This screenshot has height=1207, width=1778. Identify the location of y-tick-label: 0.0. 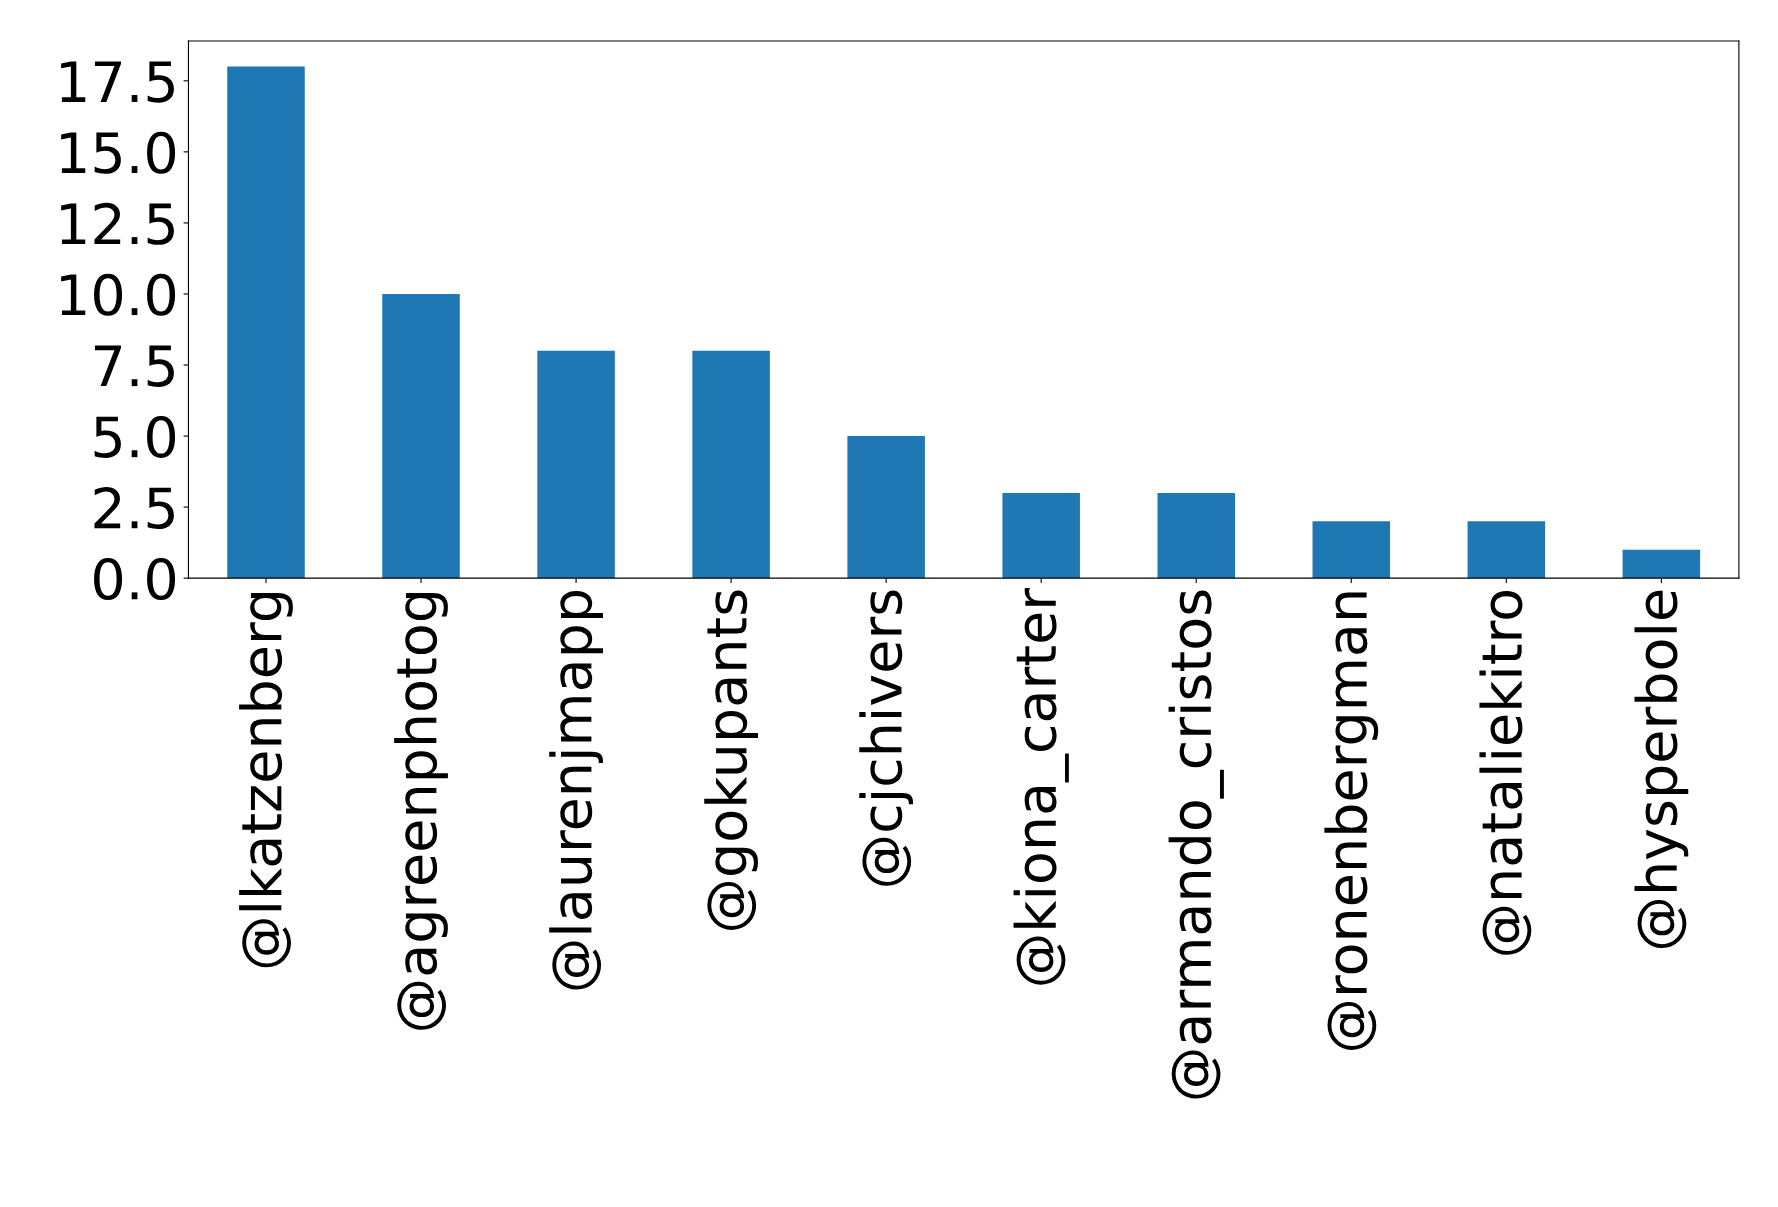
(135, 579).